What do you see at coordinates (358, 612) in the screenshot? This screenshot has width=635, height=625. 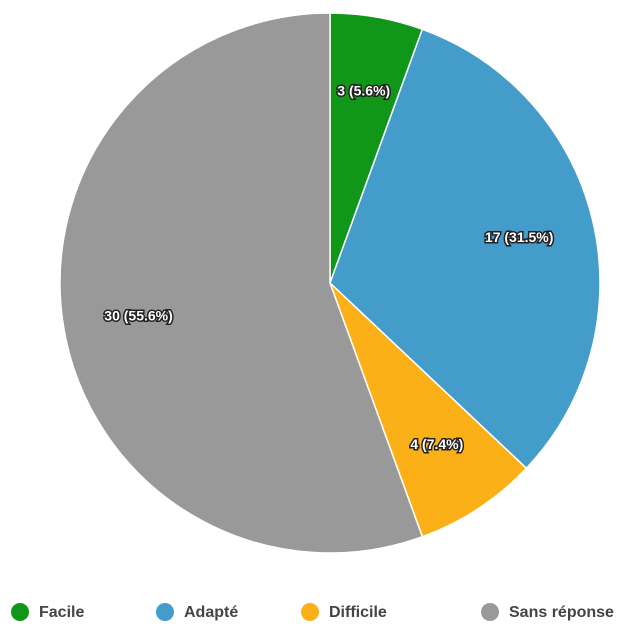 I see `legend-label: Difficile` at bounding box center [358, 612].